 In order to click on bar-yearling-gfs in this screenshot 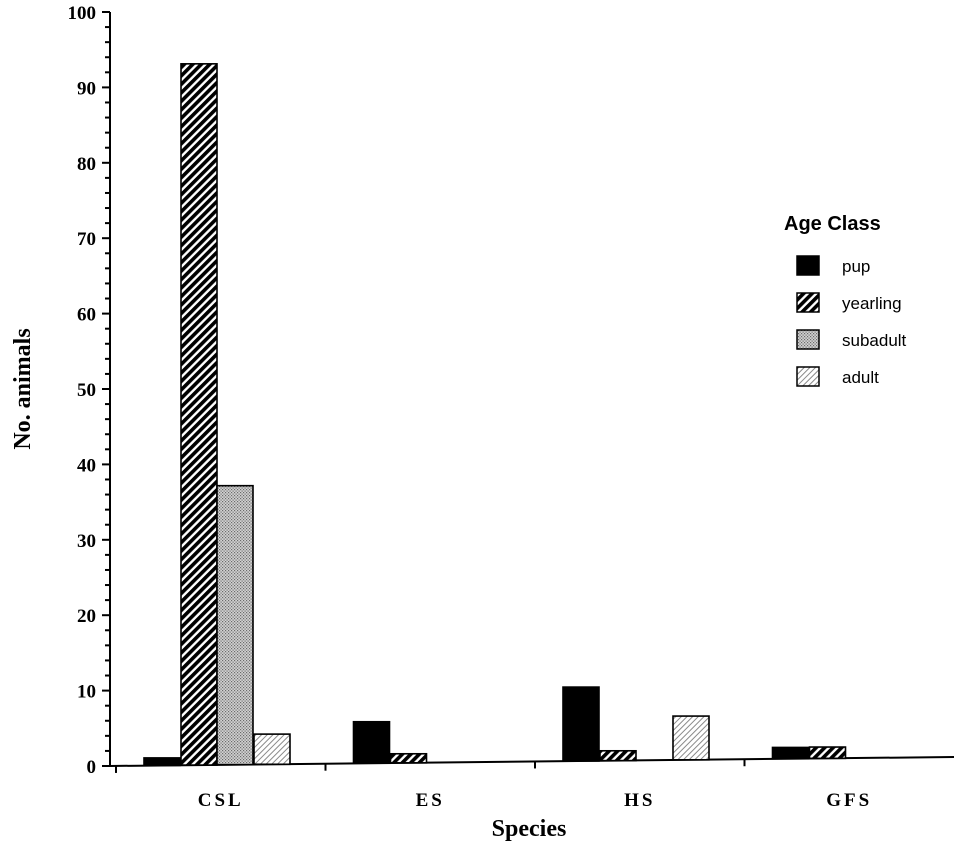, I will do `click(827, 753)`.